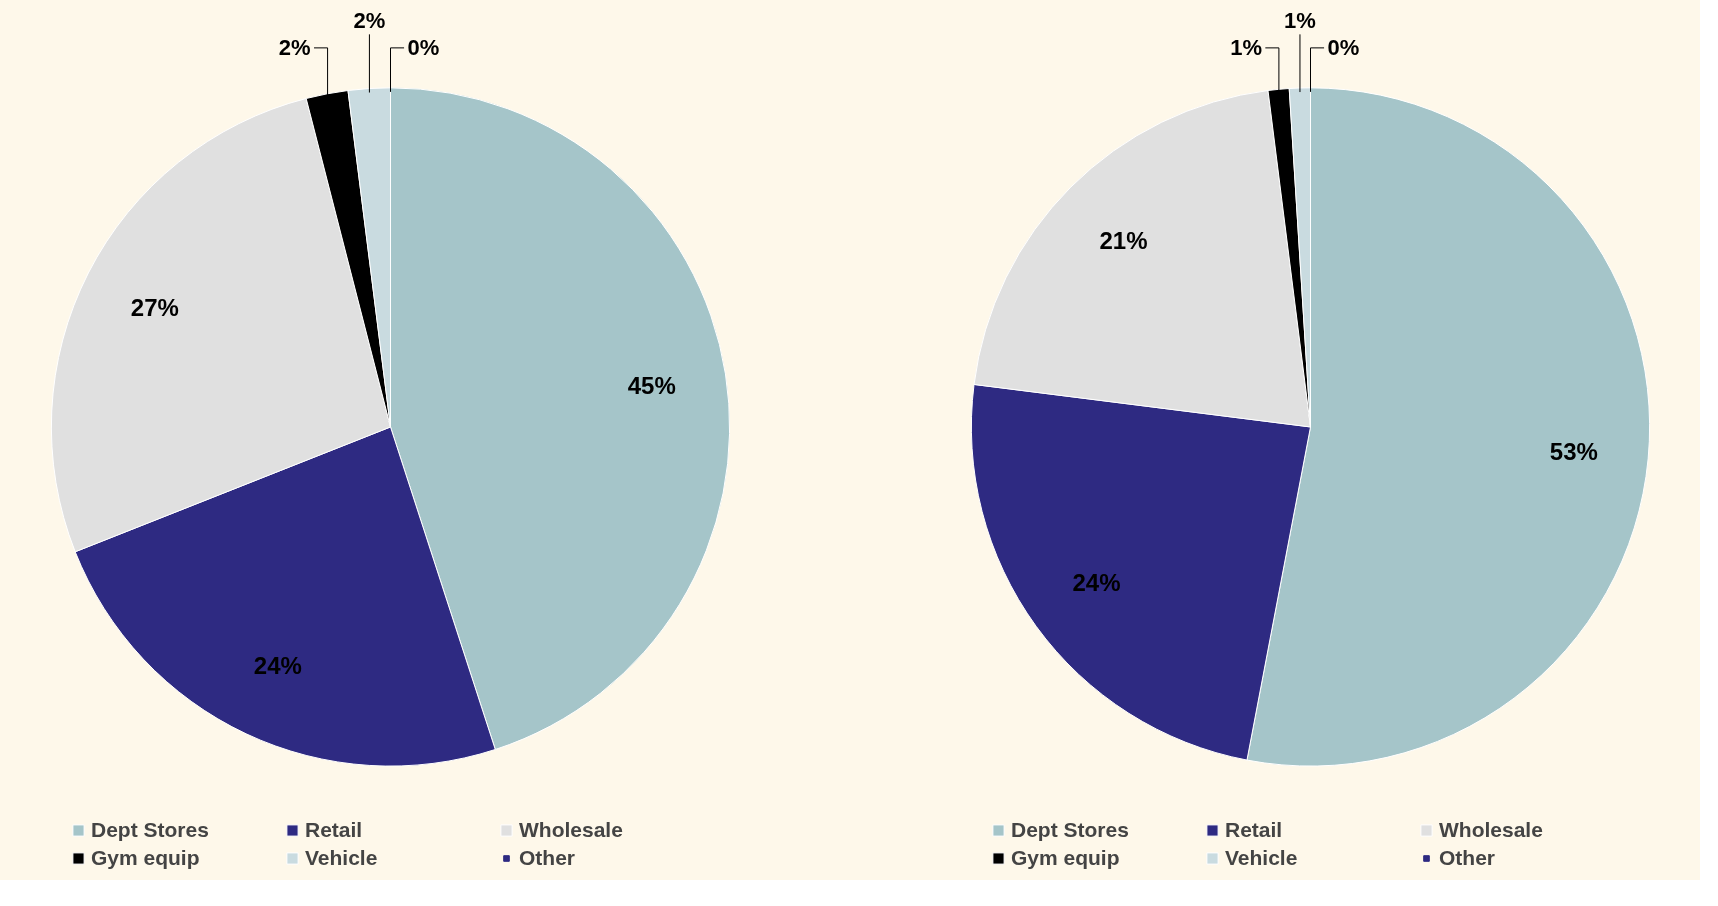 The width and height of the screenshot is (1718, 906). Describe the element at coordinates (1123, 240) in the screenshot. I see `data-label: 21%` at that location.